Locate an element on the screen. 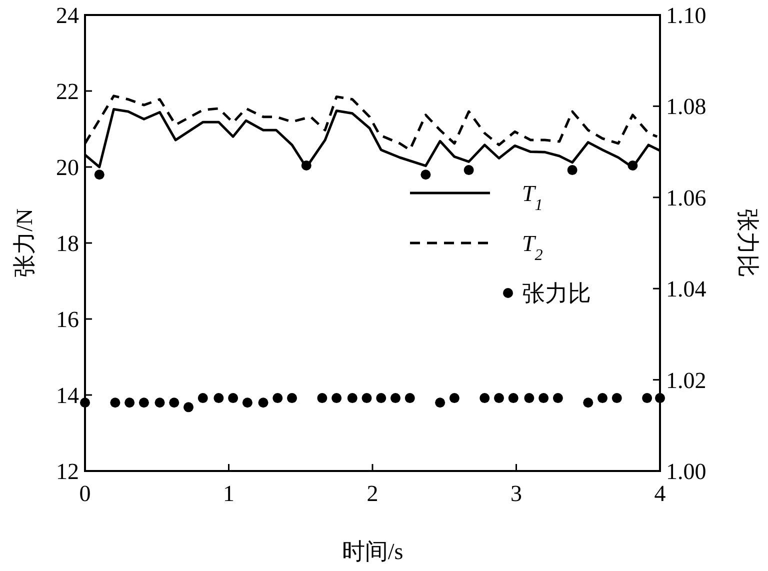 Image resolution: width=768 pixels, height=571 pixels. y-tick-label: 12 is located at coordinates (67, 471).